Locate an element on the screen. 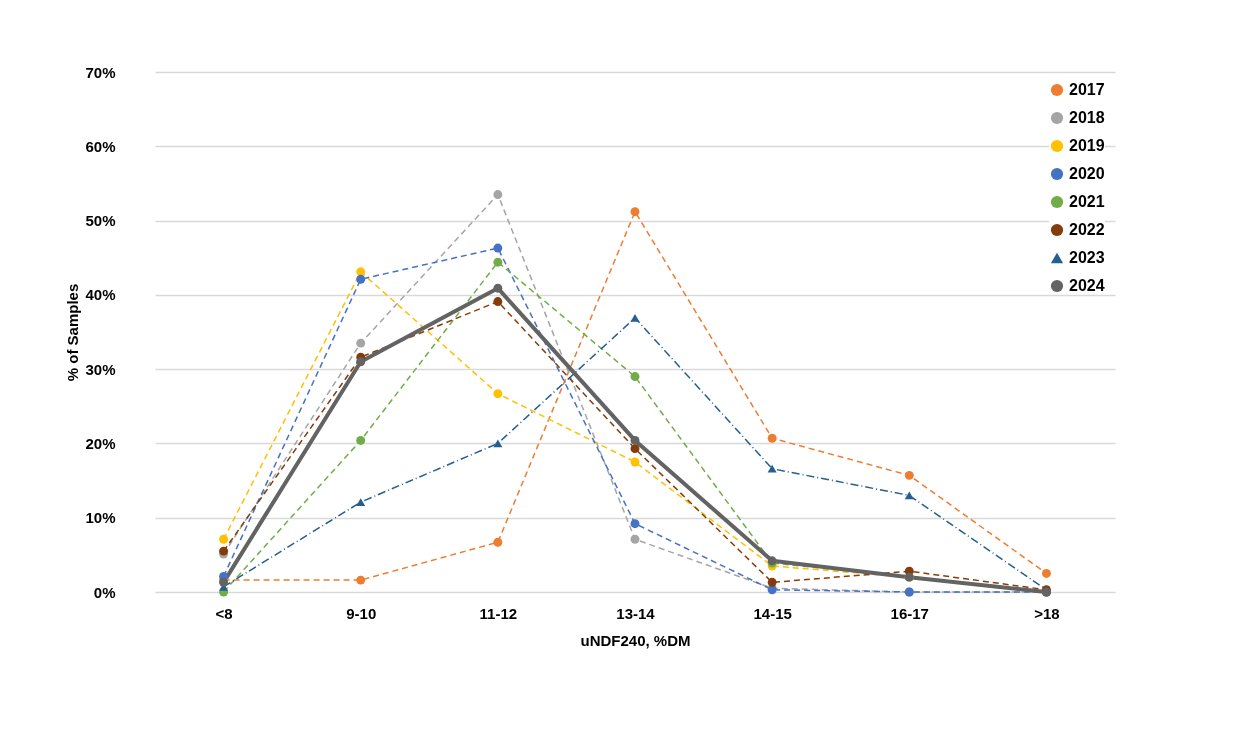 Image resolution: width=1238 pixels, height=754 pixels. x-tick-label: >18 is located at coordinates (1047, 613).